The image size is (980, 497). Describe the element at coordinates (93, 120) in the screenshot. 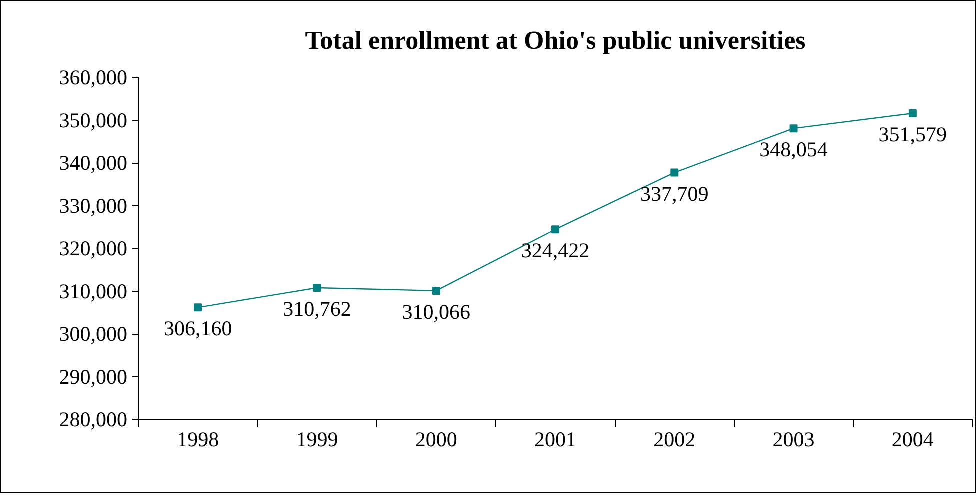

I see `y-tick-label: 350,000` at that location.